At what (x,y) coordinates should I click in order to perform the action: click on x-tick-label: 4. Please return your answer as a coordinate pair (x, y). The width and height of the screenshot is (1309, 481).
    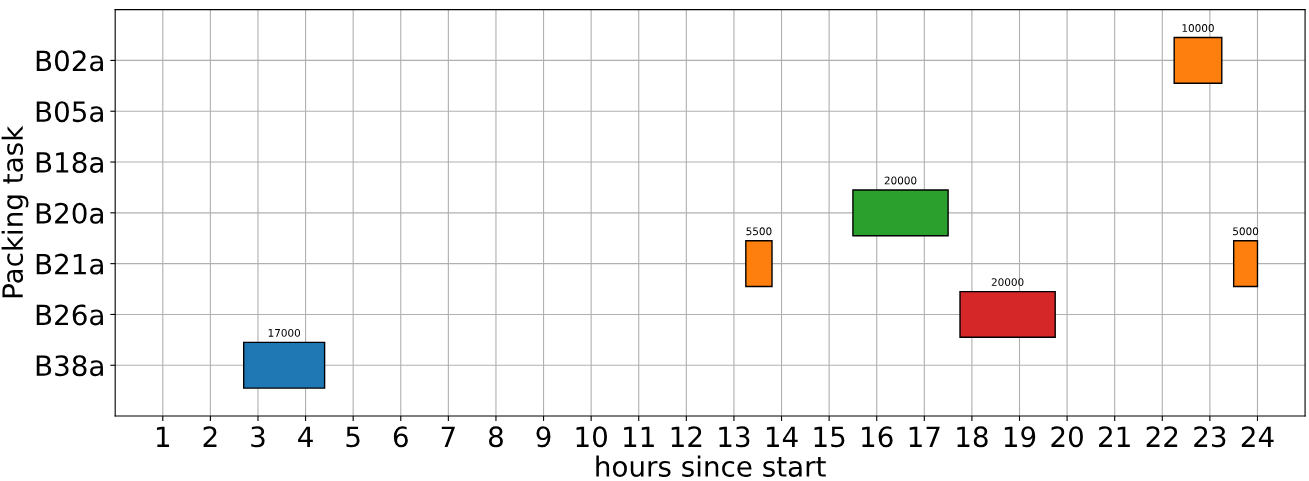
    Looking at the image, I should click on (305, 436).